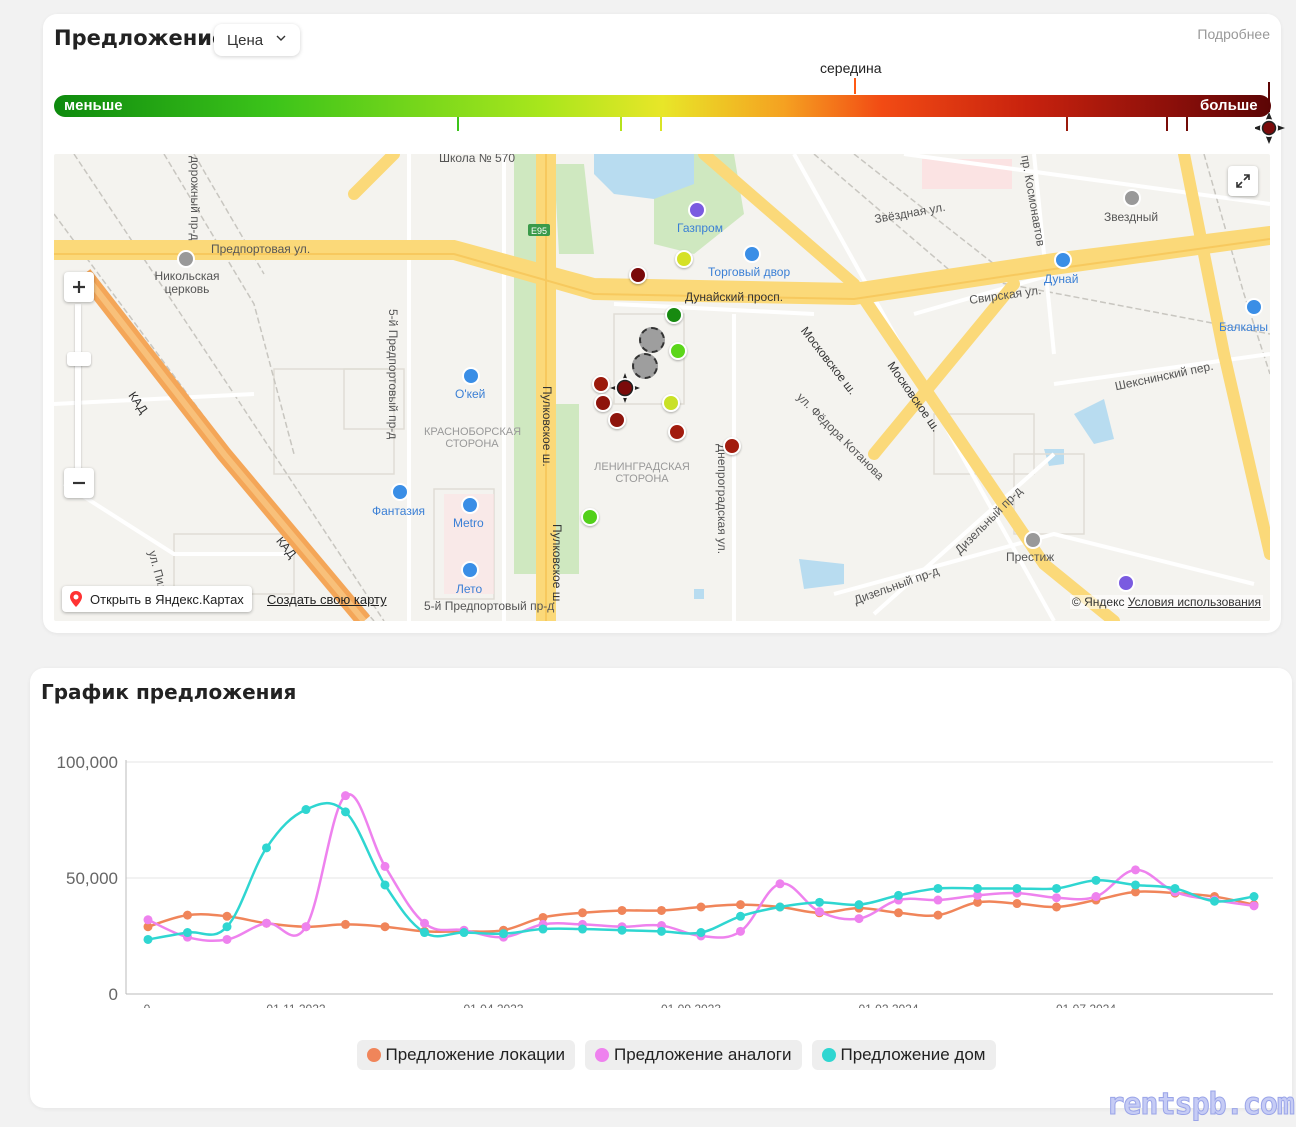 The image size is (1296, 1127). I want to click on gas-station-icon, so click(697, 210).